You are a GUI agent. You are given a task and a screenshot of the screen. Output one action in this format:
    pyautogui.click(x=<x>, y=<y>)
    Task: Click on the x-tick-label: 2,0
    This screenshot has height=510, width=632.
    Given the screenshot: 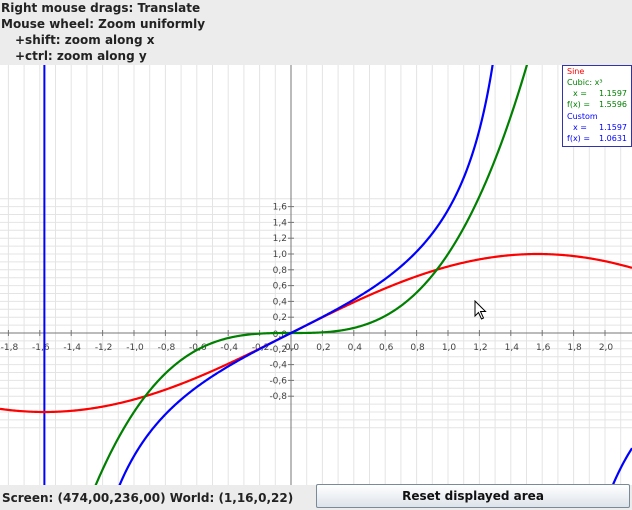 What is the action you would take?
    pyautogui.click(x=606, y=348)
    